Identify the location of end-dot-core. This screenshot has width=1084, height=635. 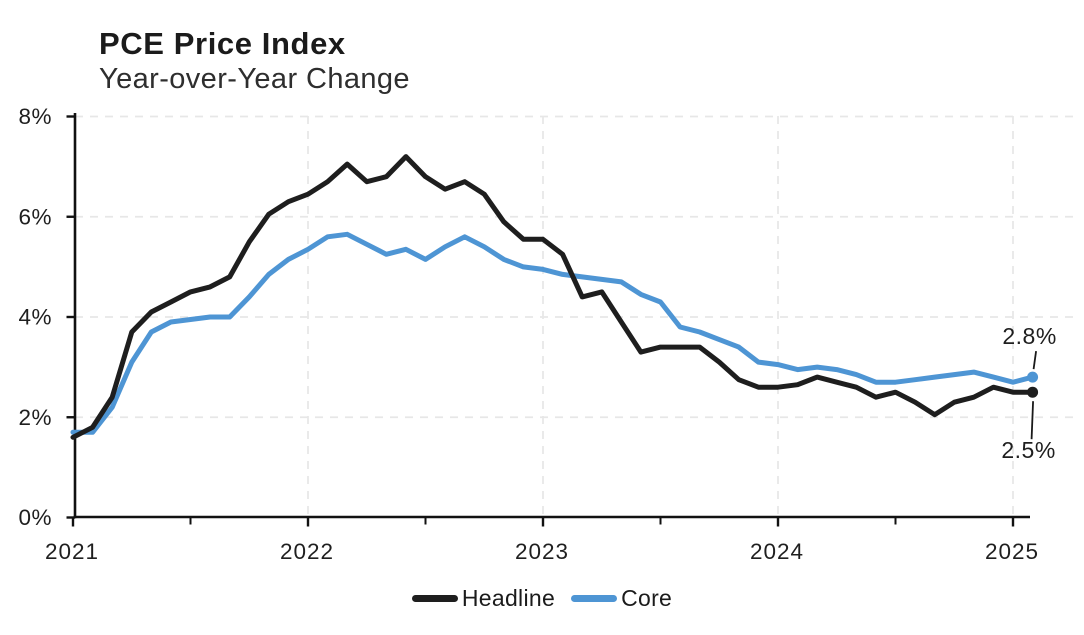
(1033, 377).